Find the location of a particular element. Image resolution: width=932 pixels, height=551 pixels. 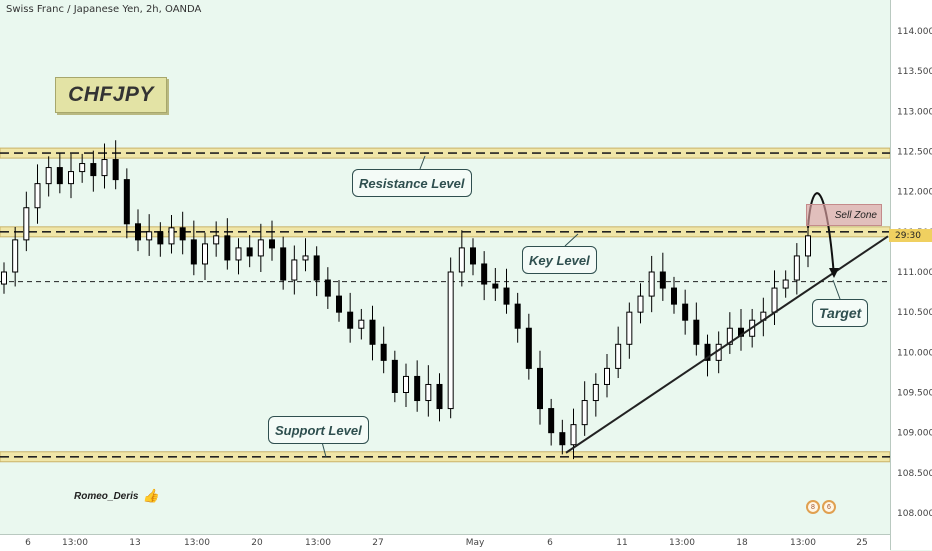

time-axis is located at coordinates (445, 542).